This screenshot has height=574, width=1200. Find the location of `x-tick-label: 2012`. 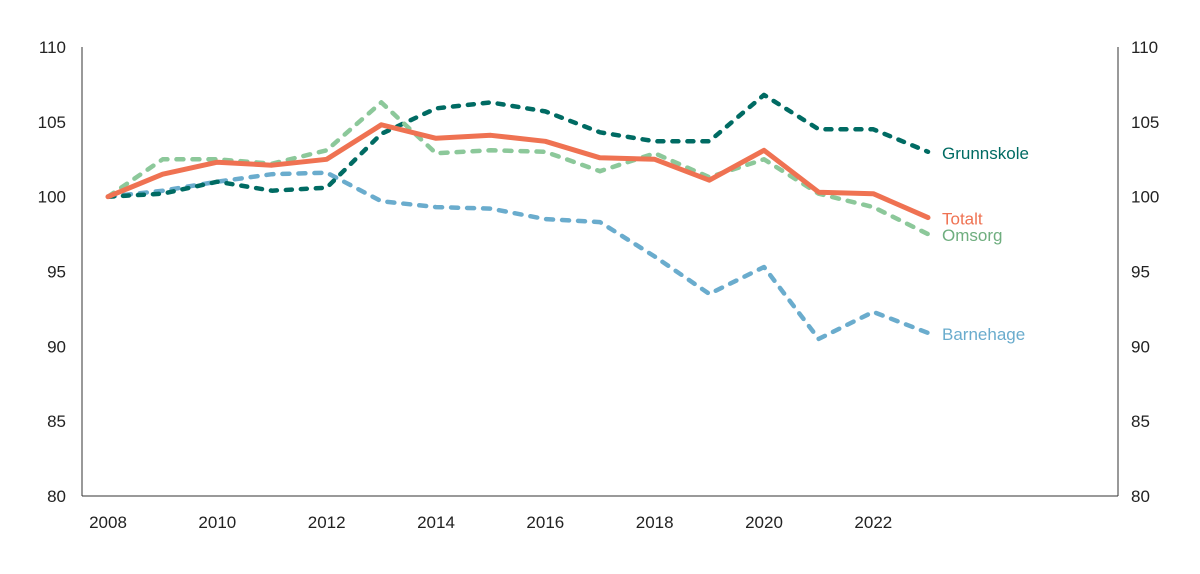

x-tick-label: 2012 is located at coordinates (327, 522).